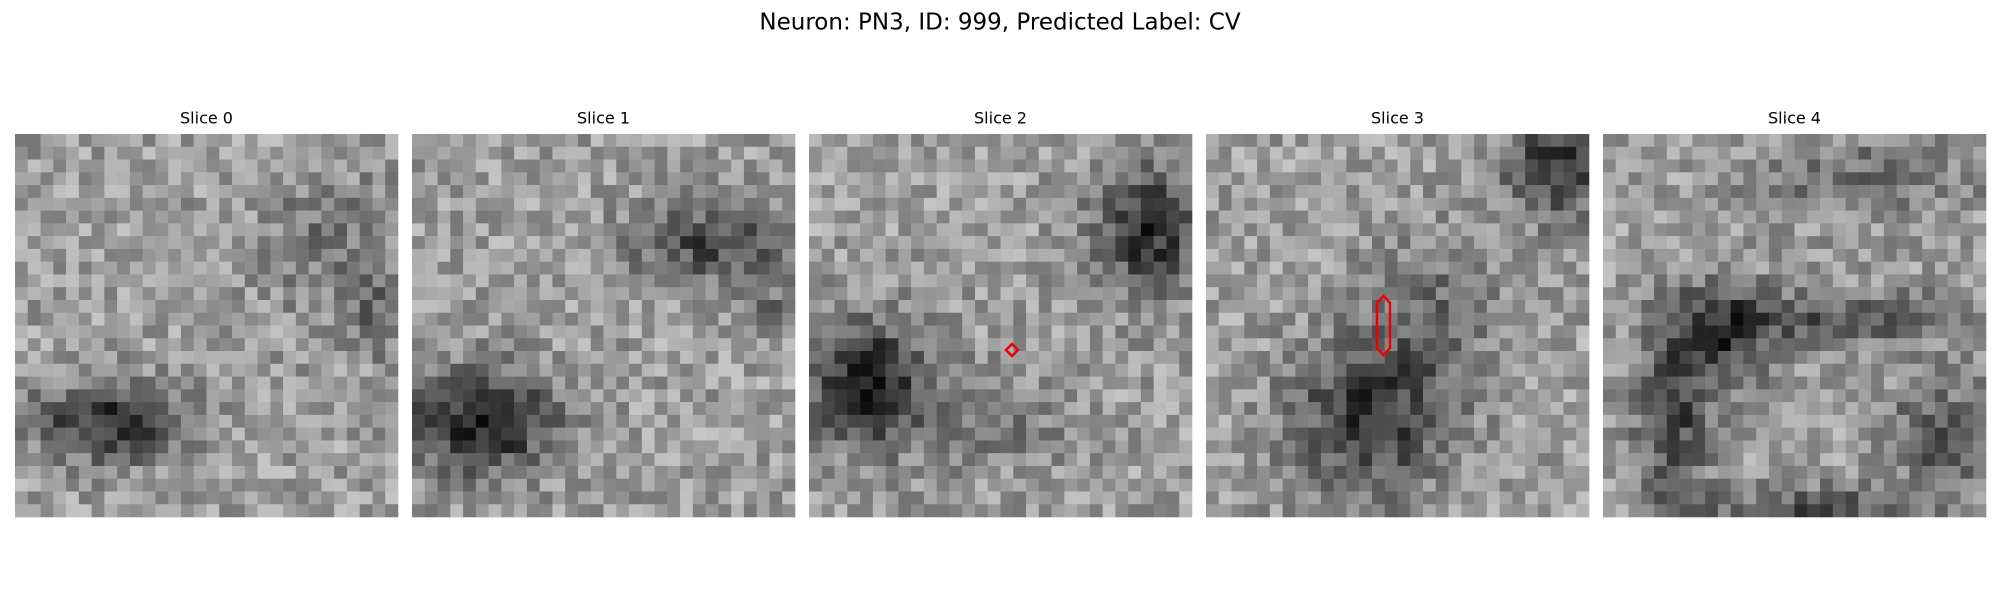 This screenshot has height=600, width=2000. What do you see at coordinates (1383, 325) in the screenshot?
I see `contour` at bounding box center [1383, 325].